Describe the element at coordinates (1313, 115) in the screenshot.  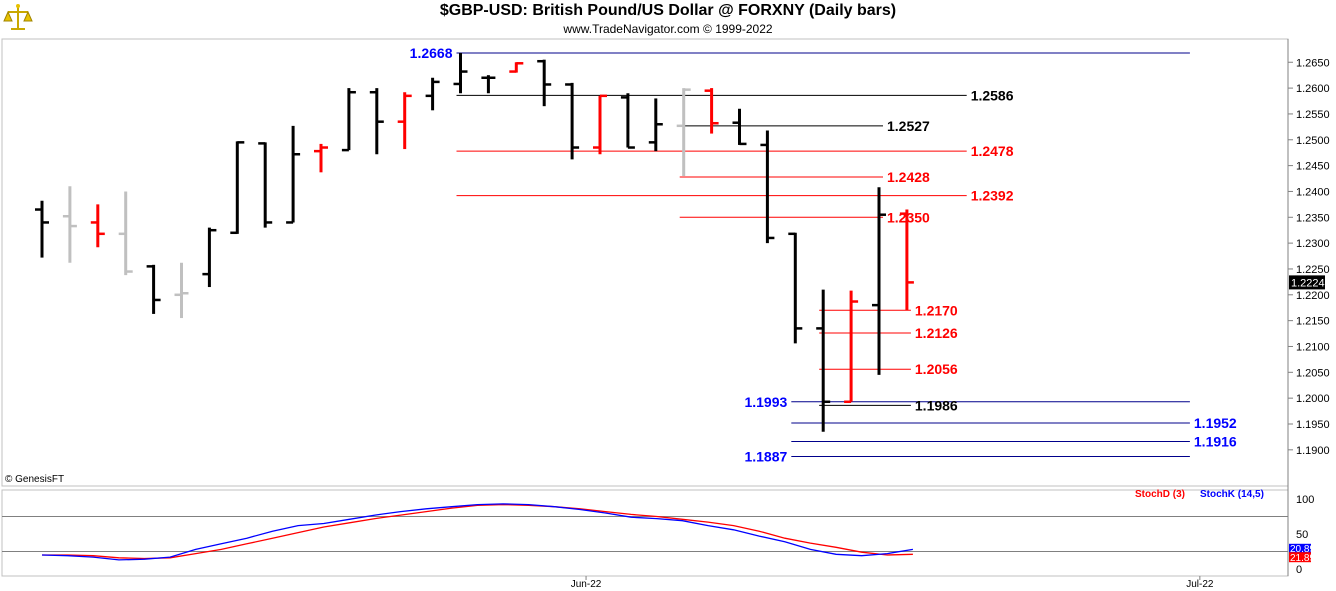
I see `price-tick-label: 1.2550` at that location.